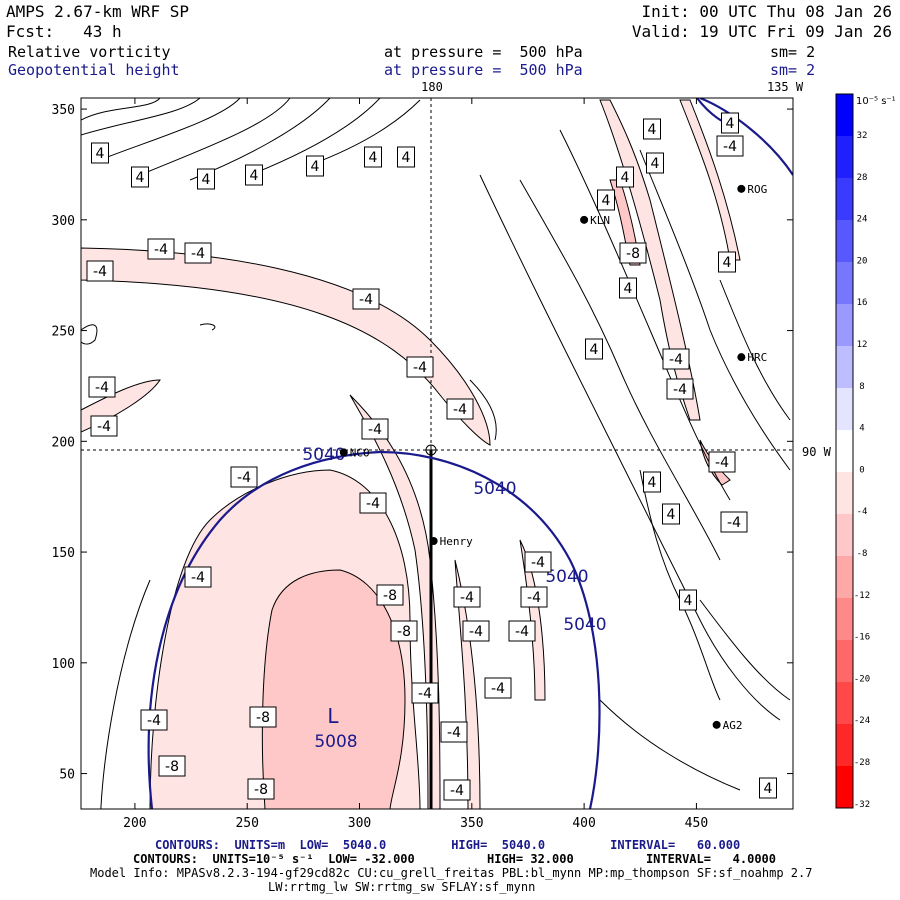  I want to click on x-tick-label: 400, so click(583, 823).